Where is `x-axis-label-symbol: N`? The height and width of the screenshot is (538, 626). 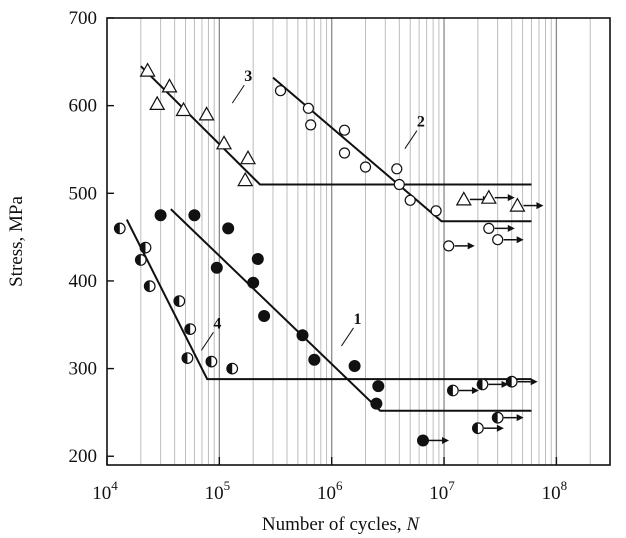
x-axis-label-symbol: N is located at coordinates (412, 524).